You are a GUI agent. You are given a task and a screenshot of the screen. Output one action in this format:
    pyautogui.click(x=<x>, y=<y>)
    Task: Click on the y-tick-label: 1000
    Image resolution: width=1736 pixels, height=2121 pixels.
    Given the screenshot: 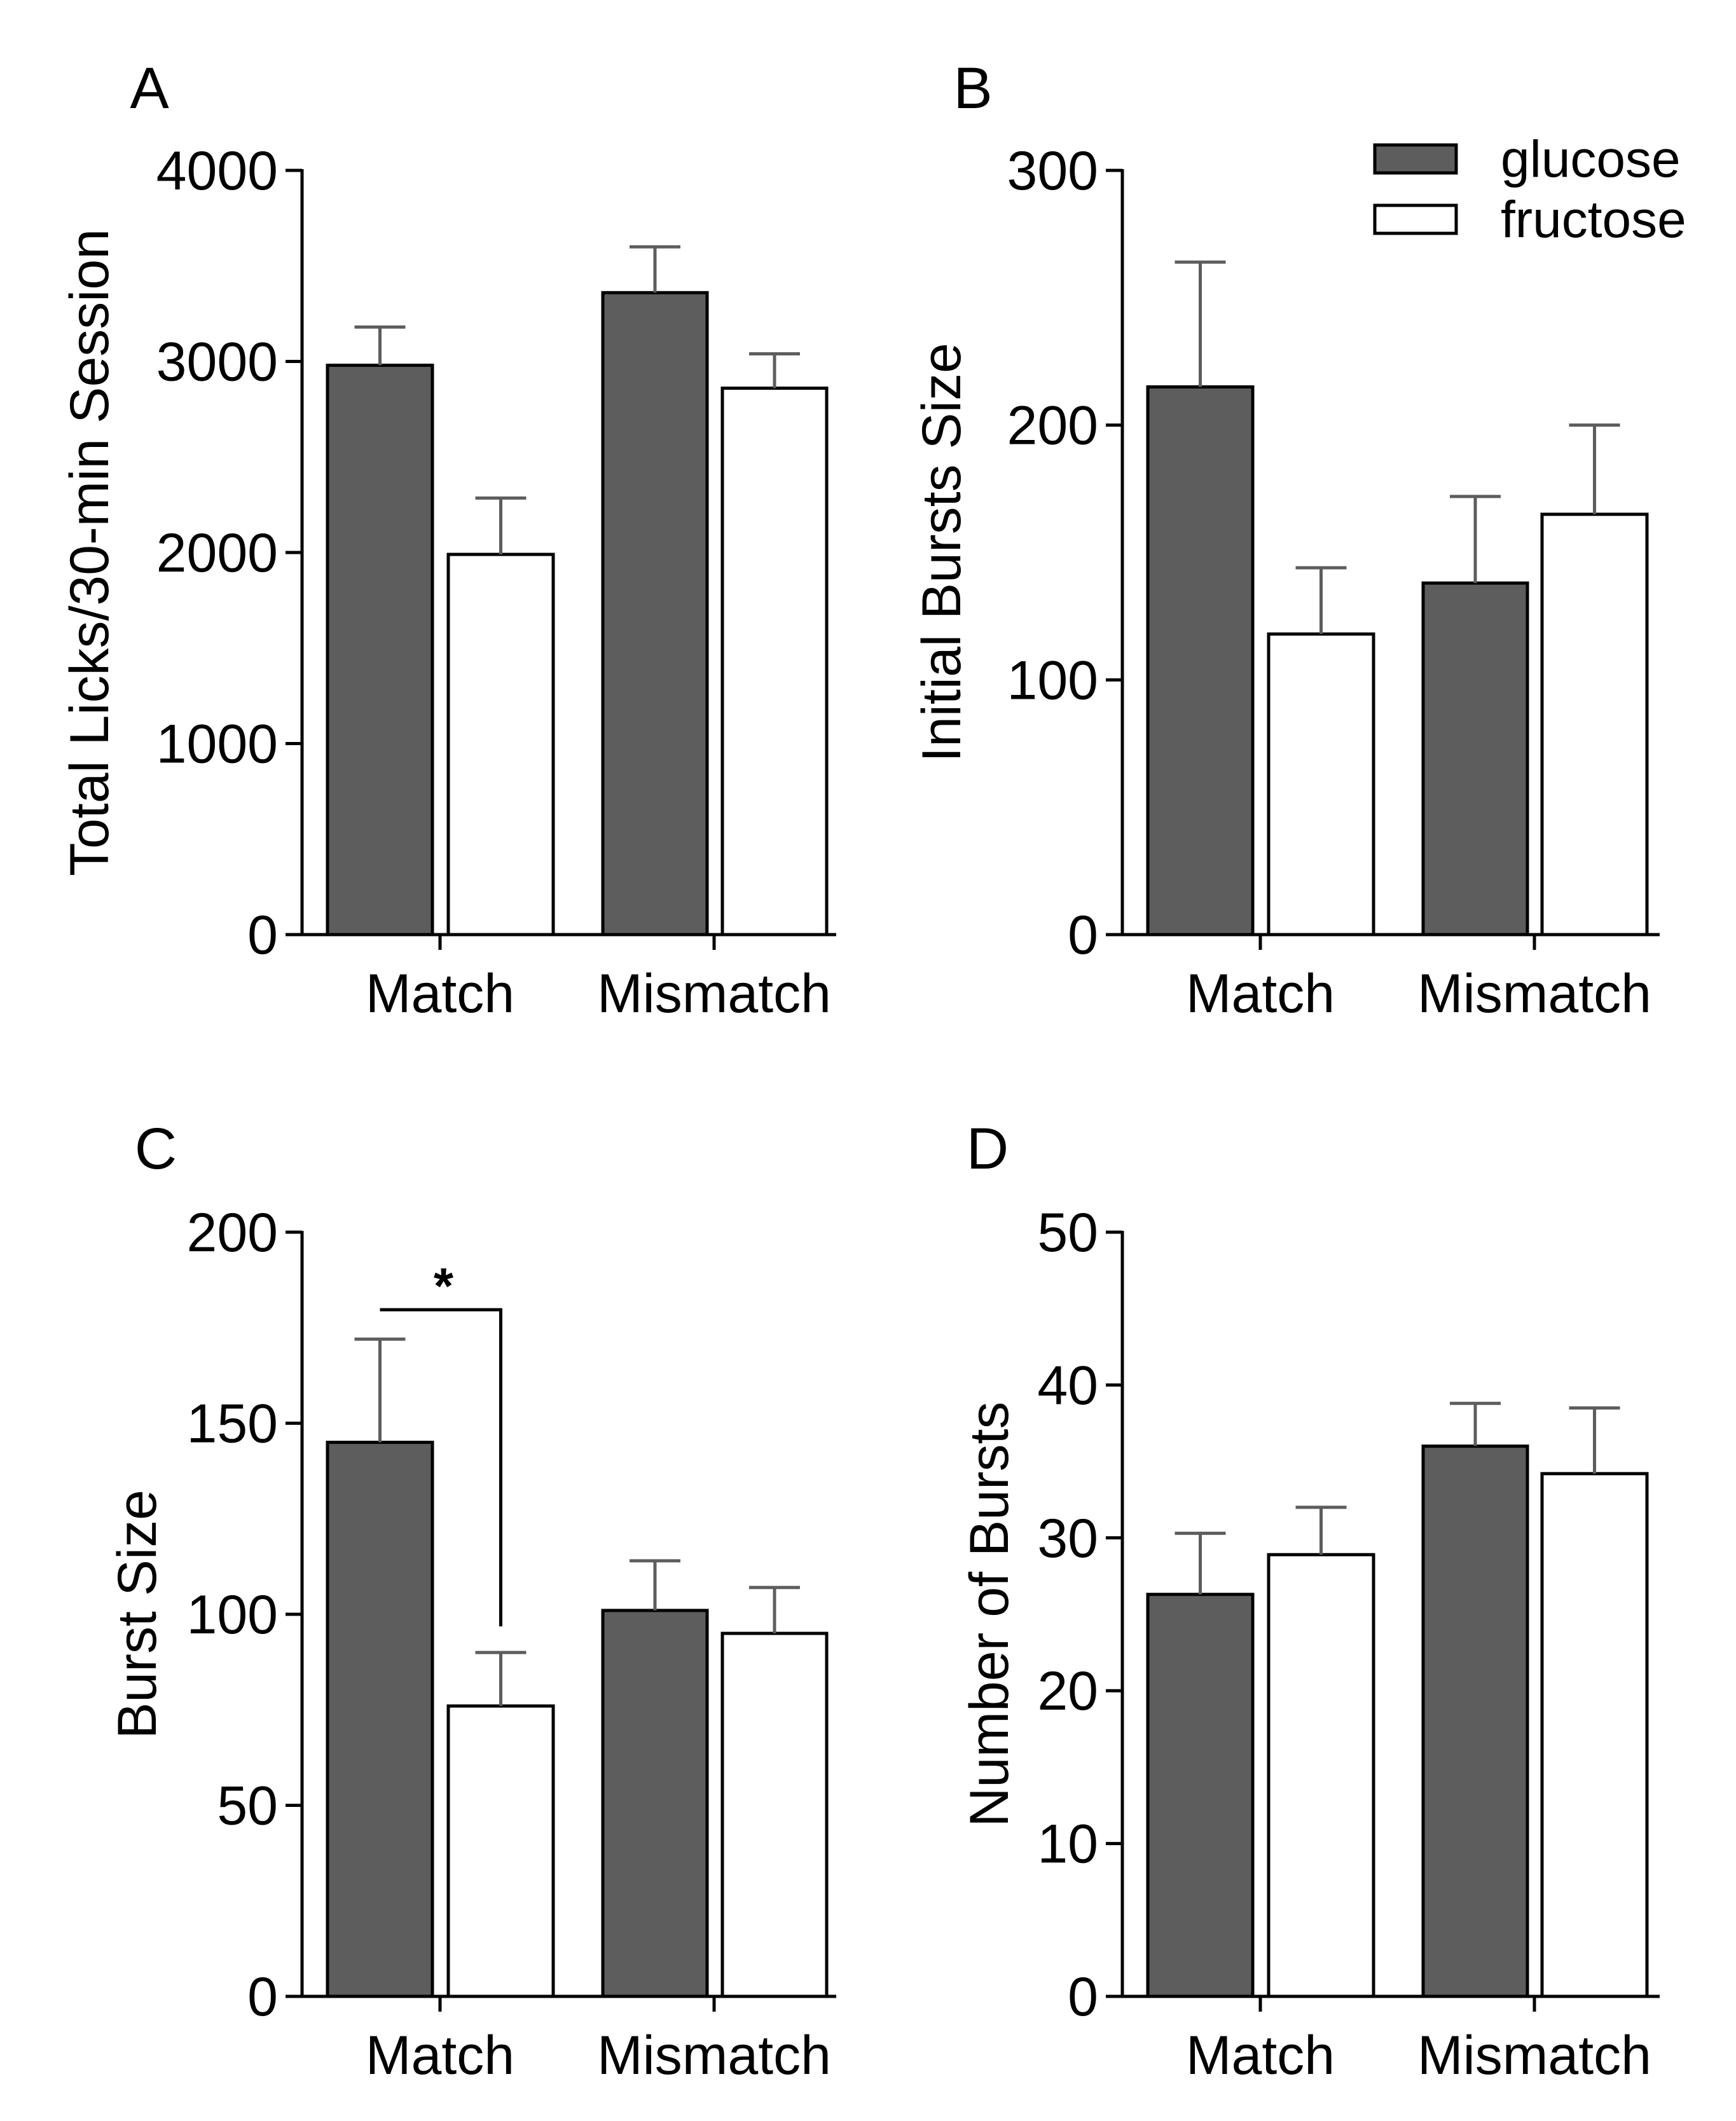 What is the action you would take?
    pyautogui.click(x=217, y=744)
    